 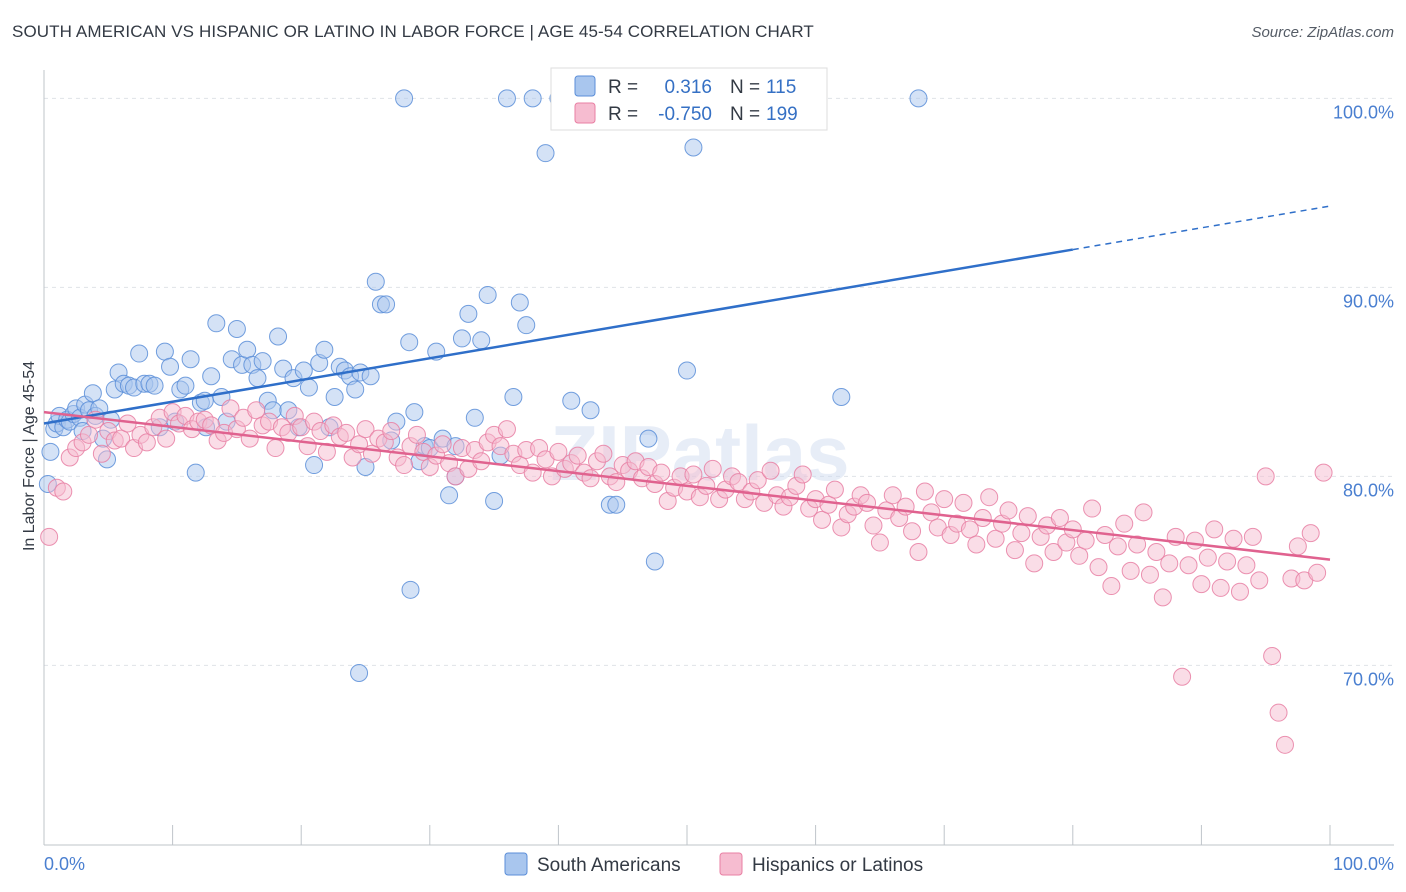 I want to click on legend-swatch-blue, so click(x=585, y=86).